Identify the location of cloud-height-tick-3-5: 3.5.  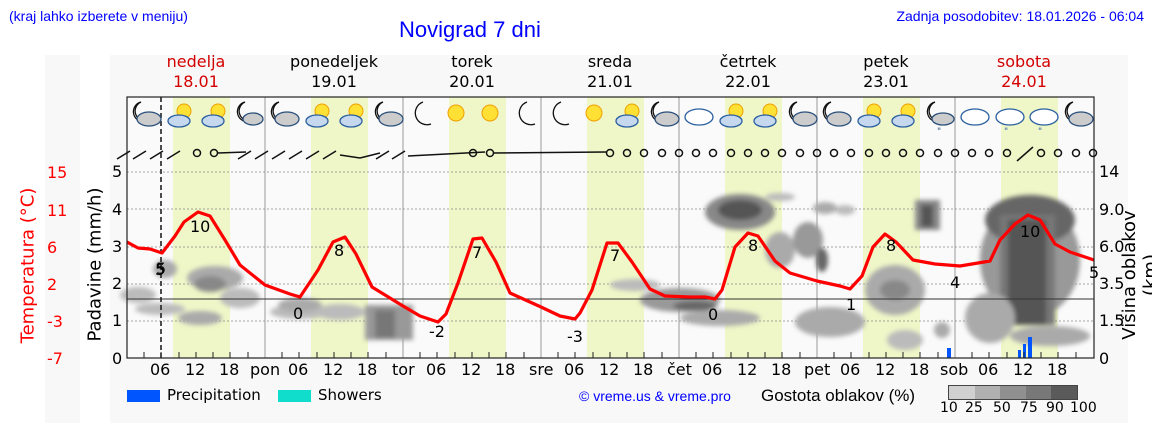
(1112, 283).